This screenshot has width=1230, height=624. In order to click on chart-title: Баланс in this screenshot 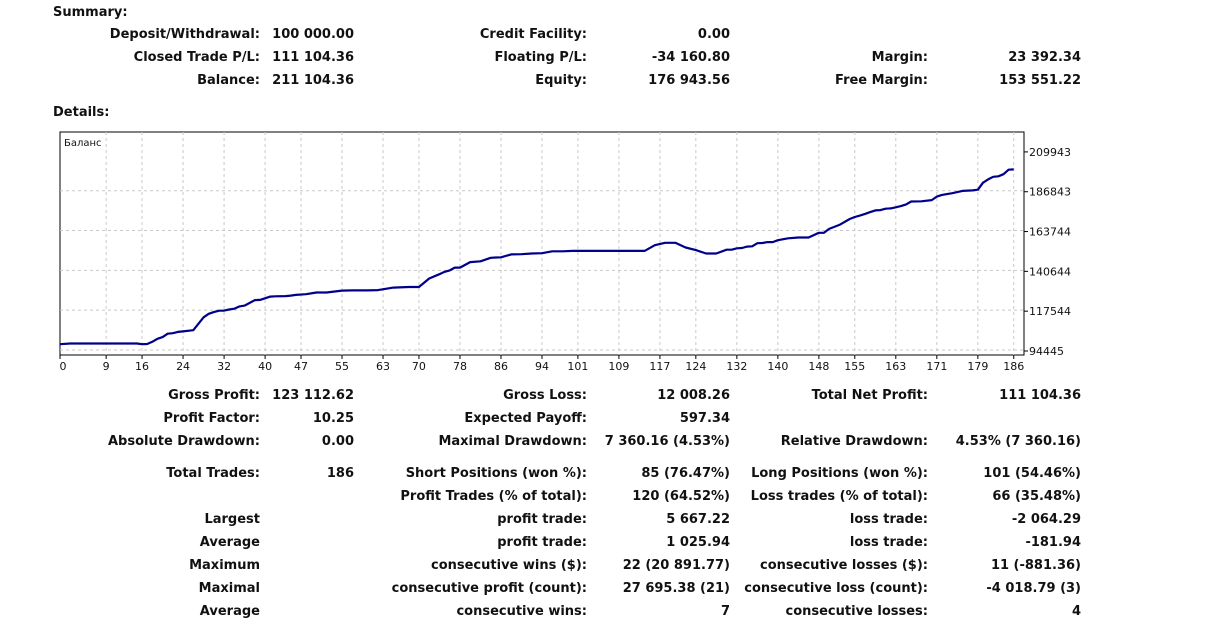, I will do `click(83, 143)`.